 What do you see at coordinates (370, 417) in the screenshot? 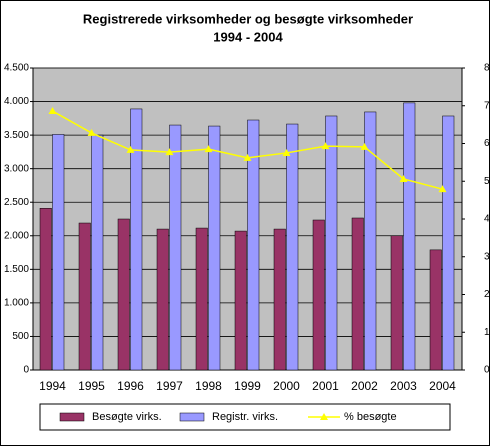
I see `legend-label: % besøgte` at bounding box center [370, 417].